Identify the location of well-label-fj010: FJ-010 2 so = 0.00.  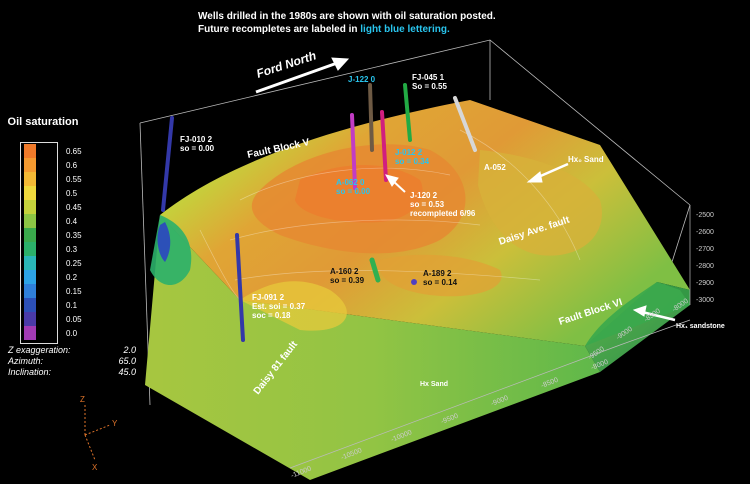
(197, 144).